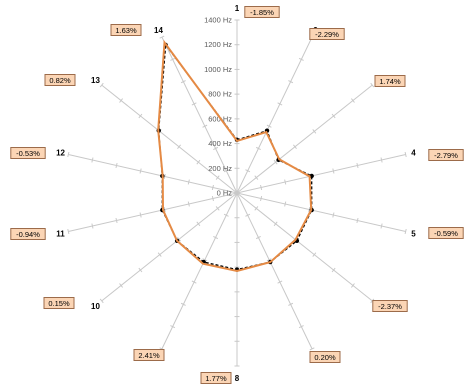 The height and width of the screenshot is (389, 470). I want to click on annotation-text: -0.94%, so click(28, 234).